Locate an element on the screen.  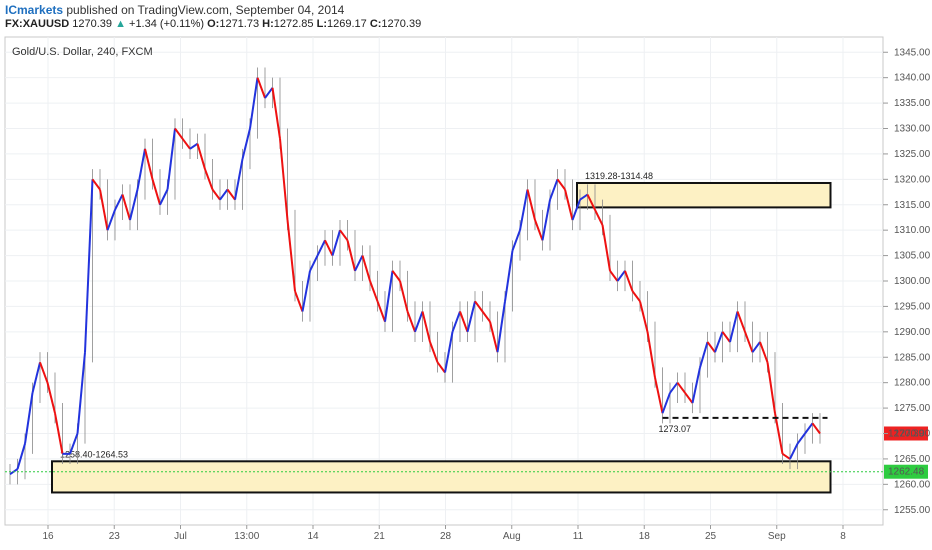
last-price: 1270.39 is located at coordinates (92, 24).